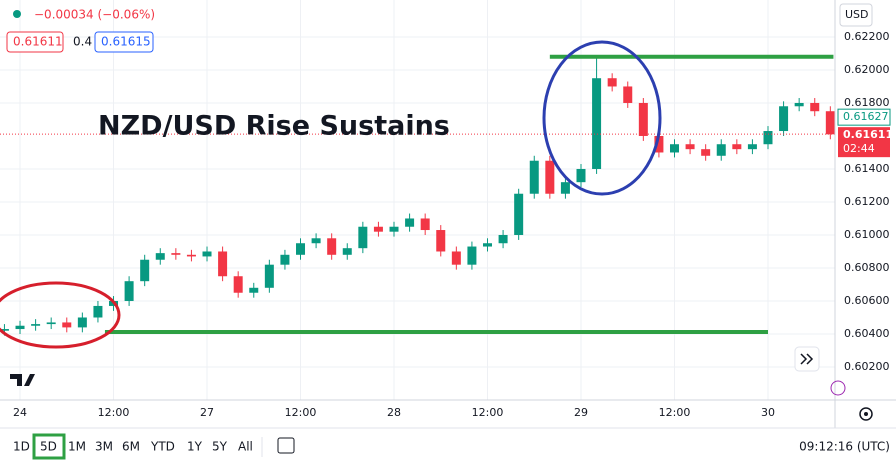 This screenshot has height=465, width=896. What do you see at coordinates (17, 14) in the screenshot?
I see `status-dot` at bounding box center [17, 14].